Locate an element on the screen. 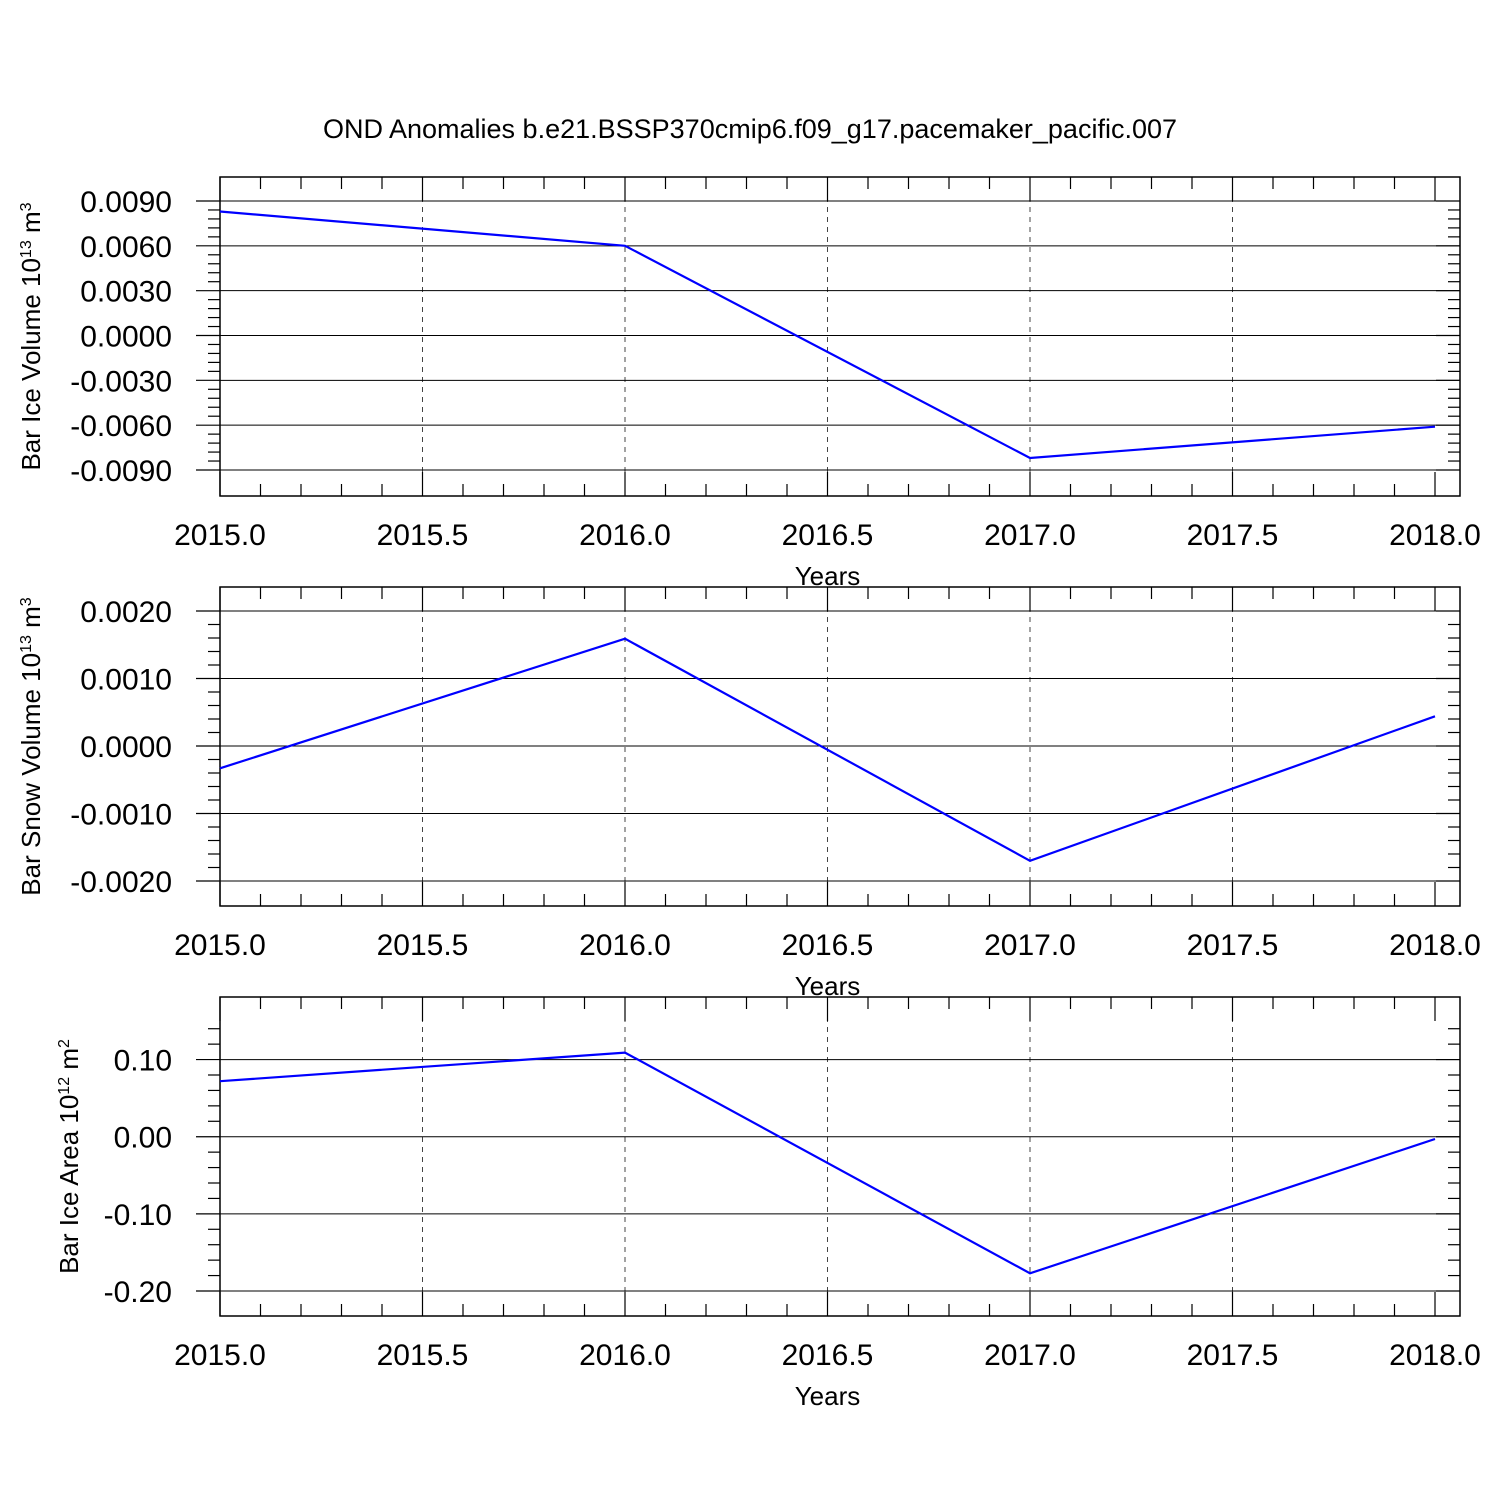 The image size is (1500, 1500). y-axis-label-text: Bar Ice Area 10 is located at coordinates (69, 1184).